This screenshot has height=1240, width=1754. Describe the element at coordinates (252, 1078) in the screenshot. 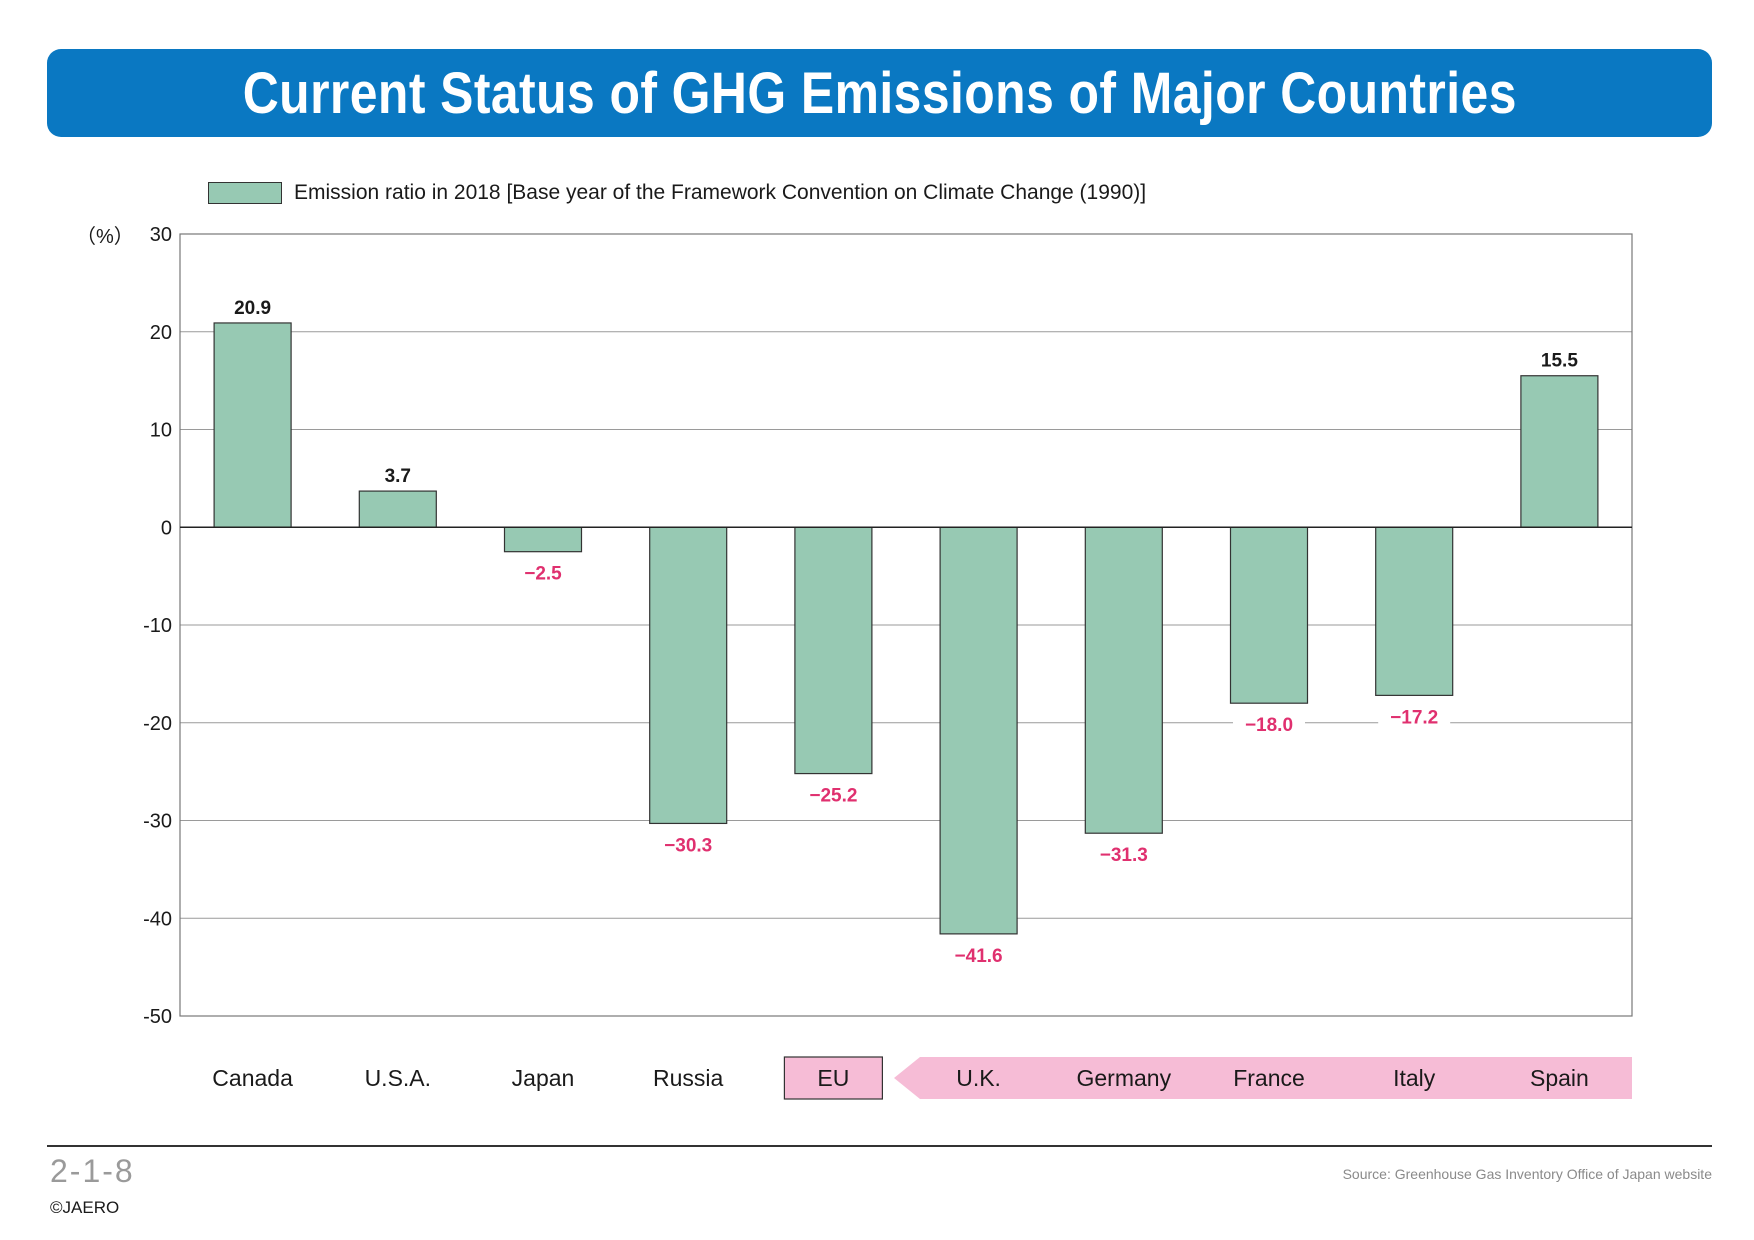

I see `category-label: Canada` at that location.